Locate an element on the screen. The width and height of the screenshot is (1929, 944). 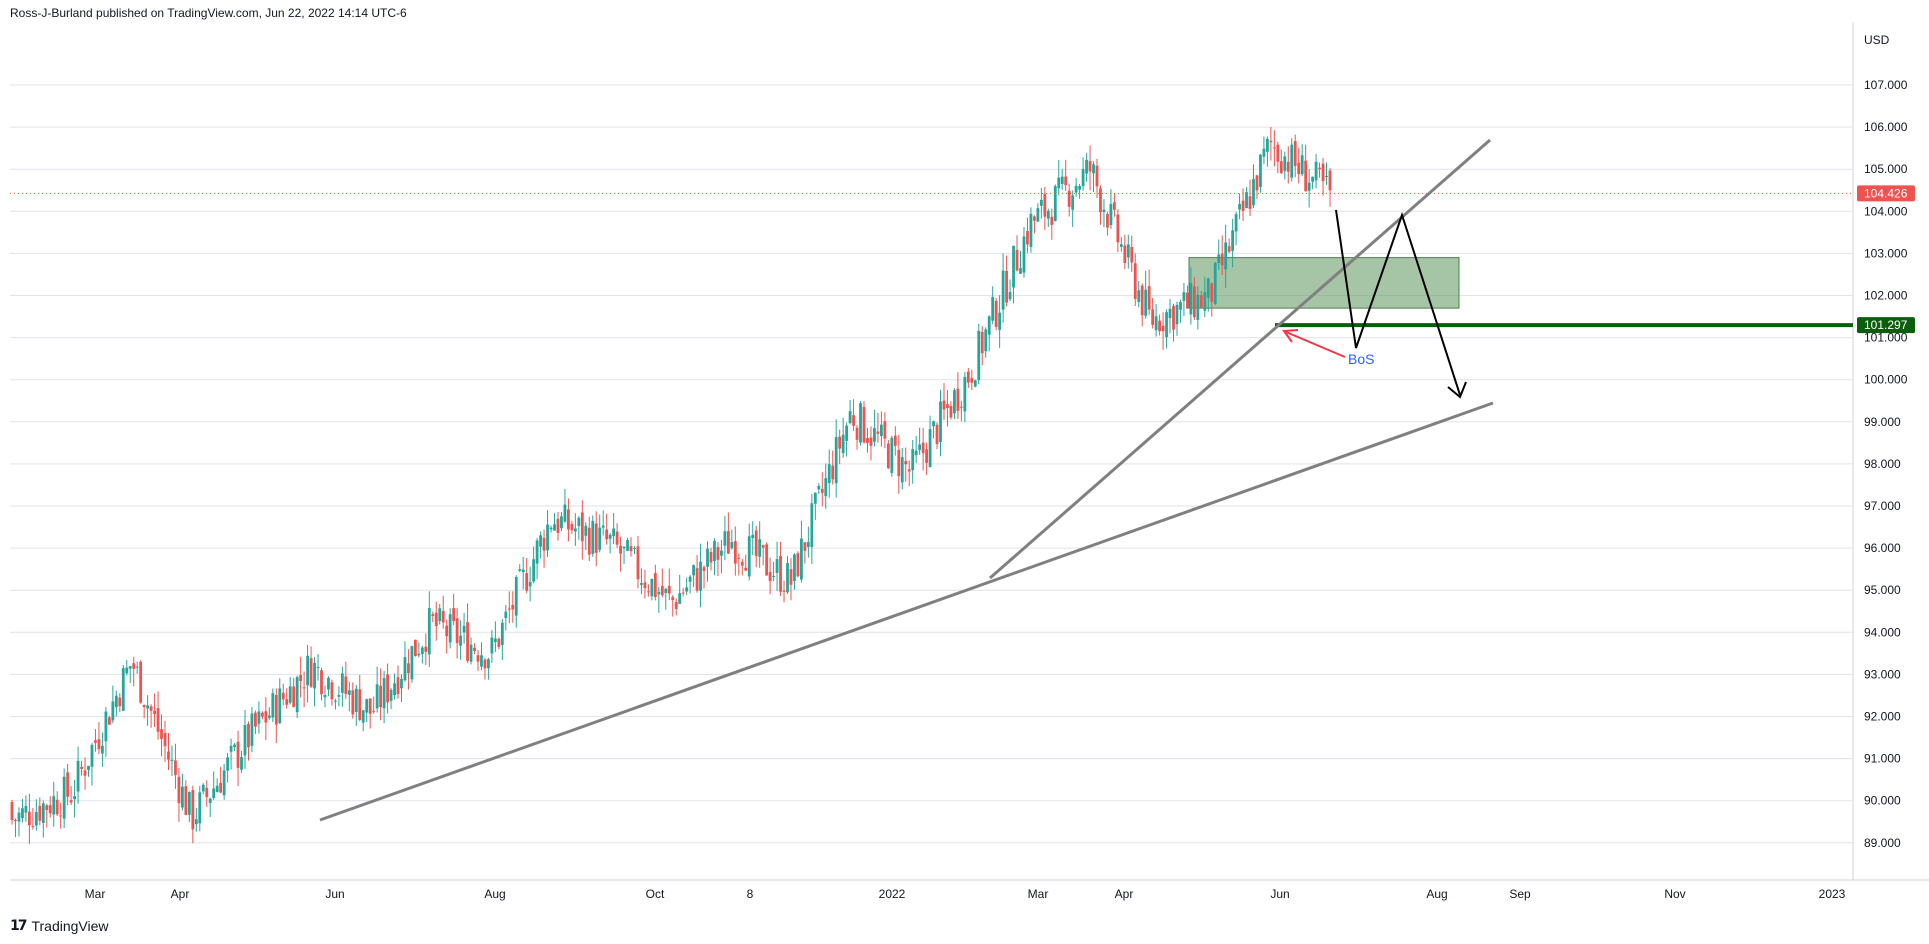
price-tick-label: 100.000 is located at coordinates (1886, 380).